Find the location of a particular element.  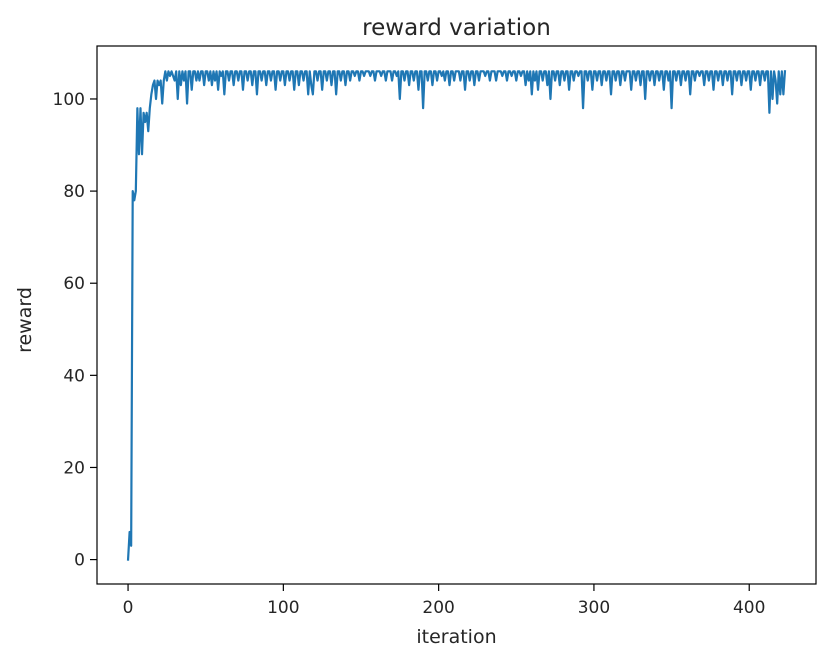

x-tick-label: 100 is located at coordinates (283, 608).